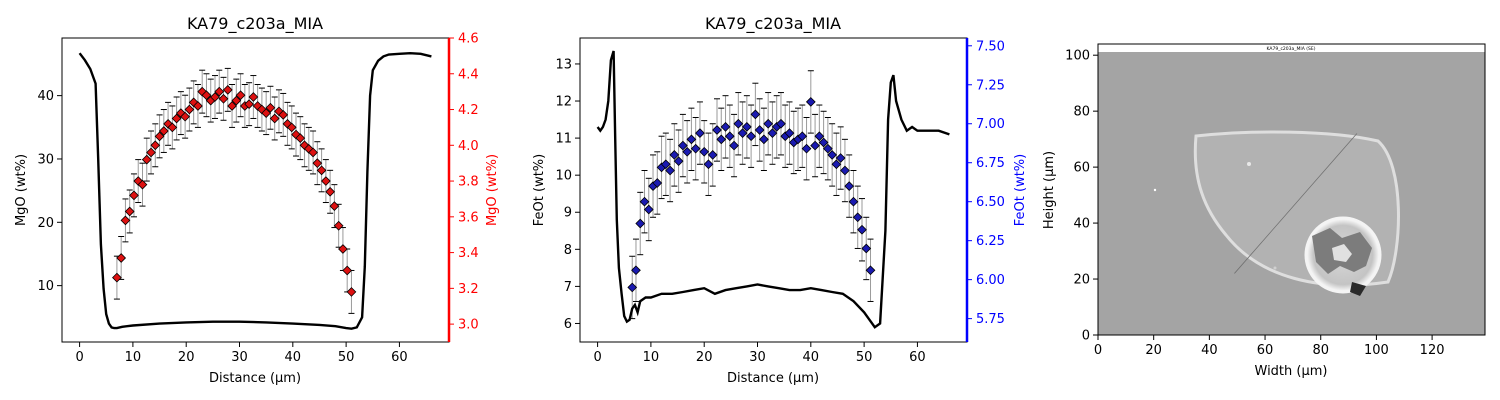 Image resolution: width=1500 pixels, height=400 pixels. What do you see at coordinates (990, 124) in the screenshot?
I see `right-y-tick-label: 7.00` at bounding box center [990, 124].